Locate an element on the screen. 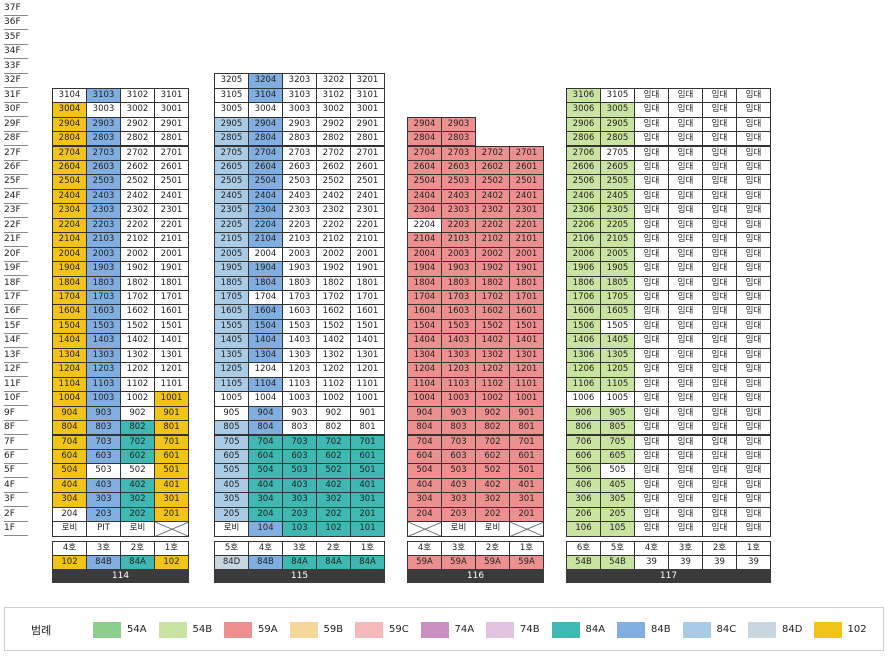 This screenshot has height=657, width=892. unit-cell: 1703 is located at coordinates (103, 298).